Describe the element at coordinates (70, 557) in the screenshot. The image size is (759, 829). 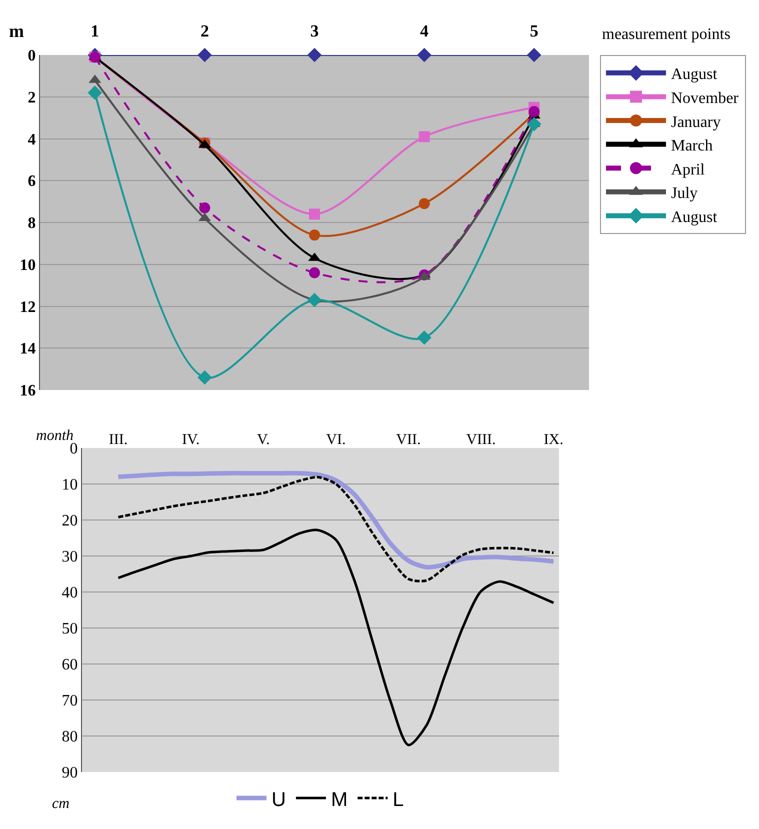
I see `y-tick-label: 30` at that location.